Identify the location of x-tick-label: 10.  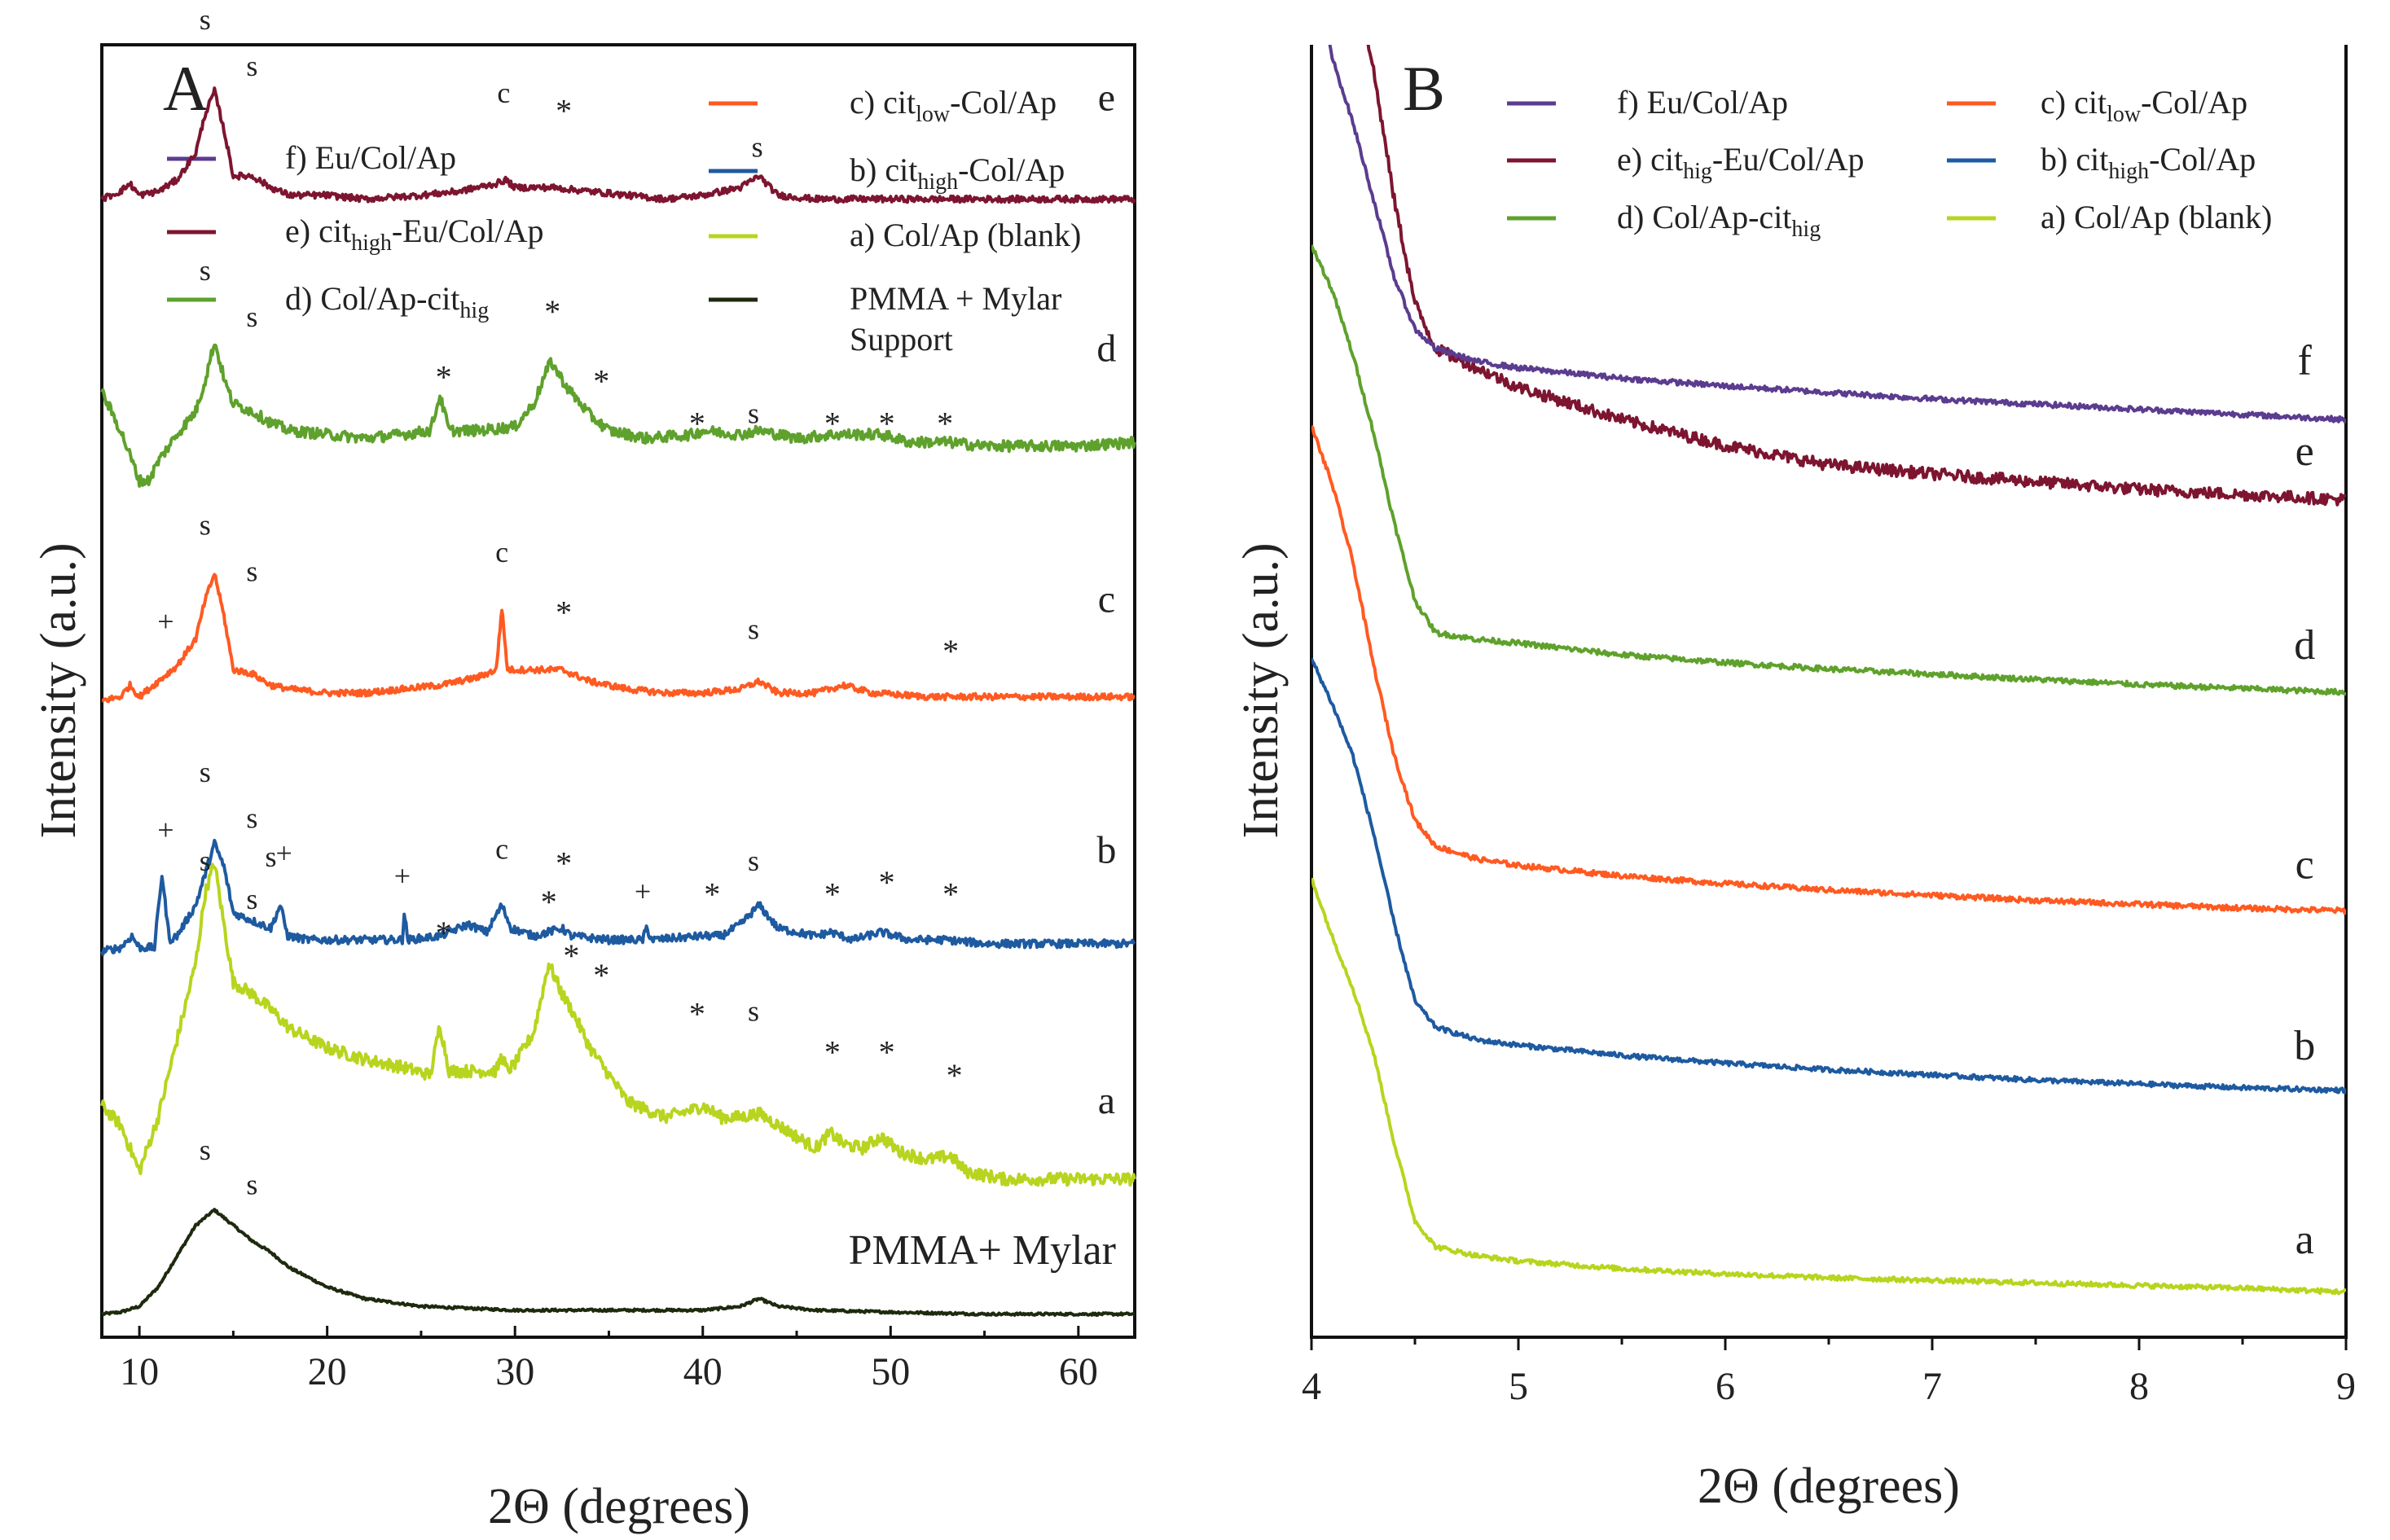
(139, 1371).